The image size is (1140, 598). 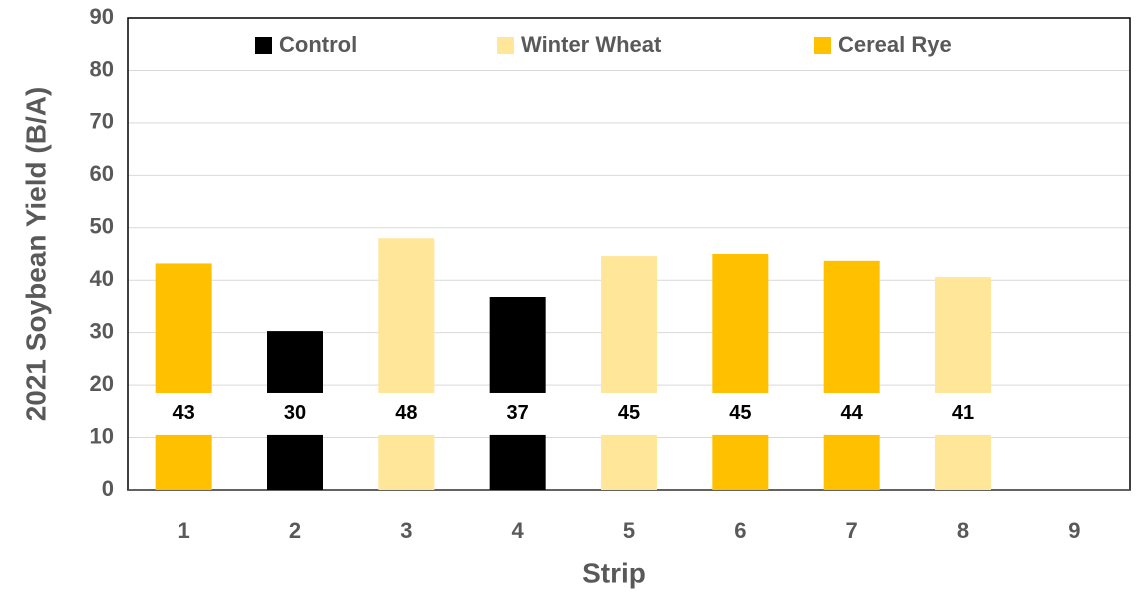 I want to click on y-tick-label: 70, so click(x=102, y=121).